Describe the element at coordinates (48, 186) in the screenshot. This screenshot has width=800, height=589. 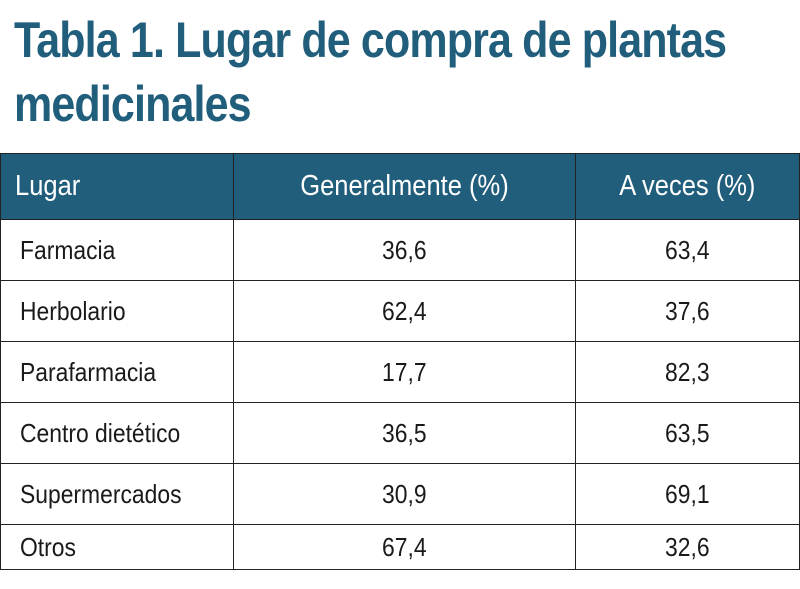
I see `header-lugar-label: Lugar` at that location.